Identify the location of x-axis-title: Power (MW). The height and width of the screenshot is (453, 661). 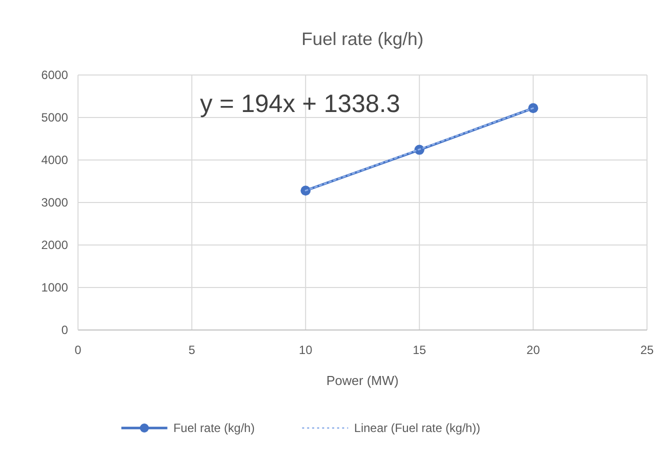
(362, 380).